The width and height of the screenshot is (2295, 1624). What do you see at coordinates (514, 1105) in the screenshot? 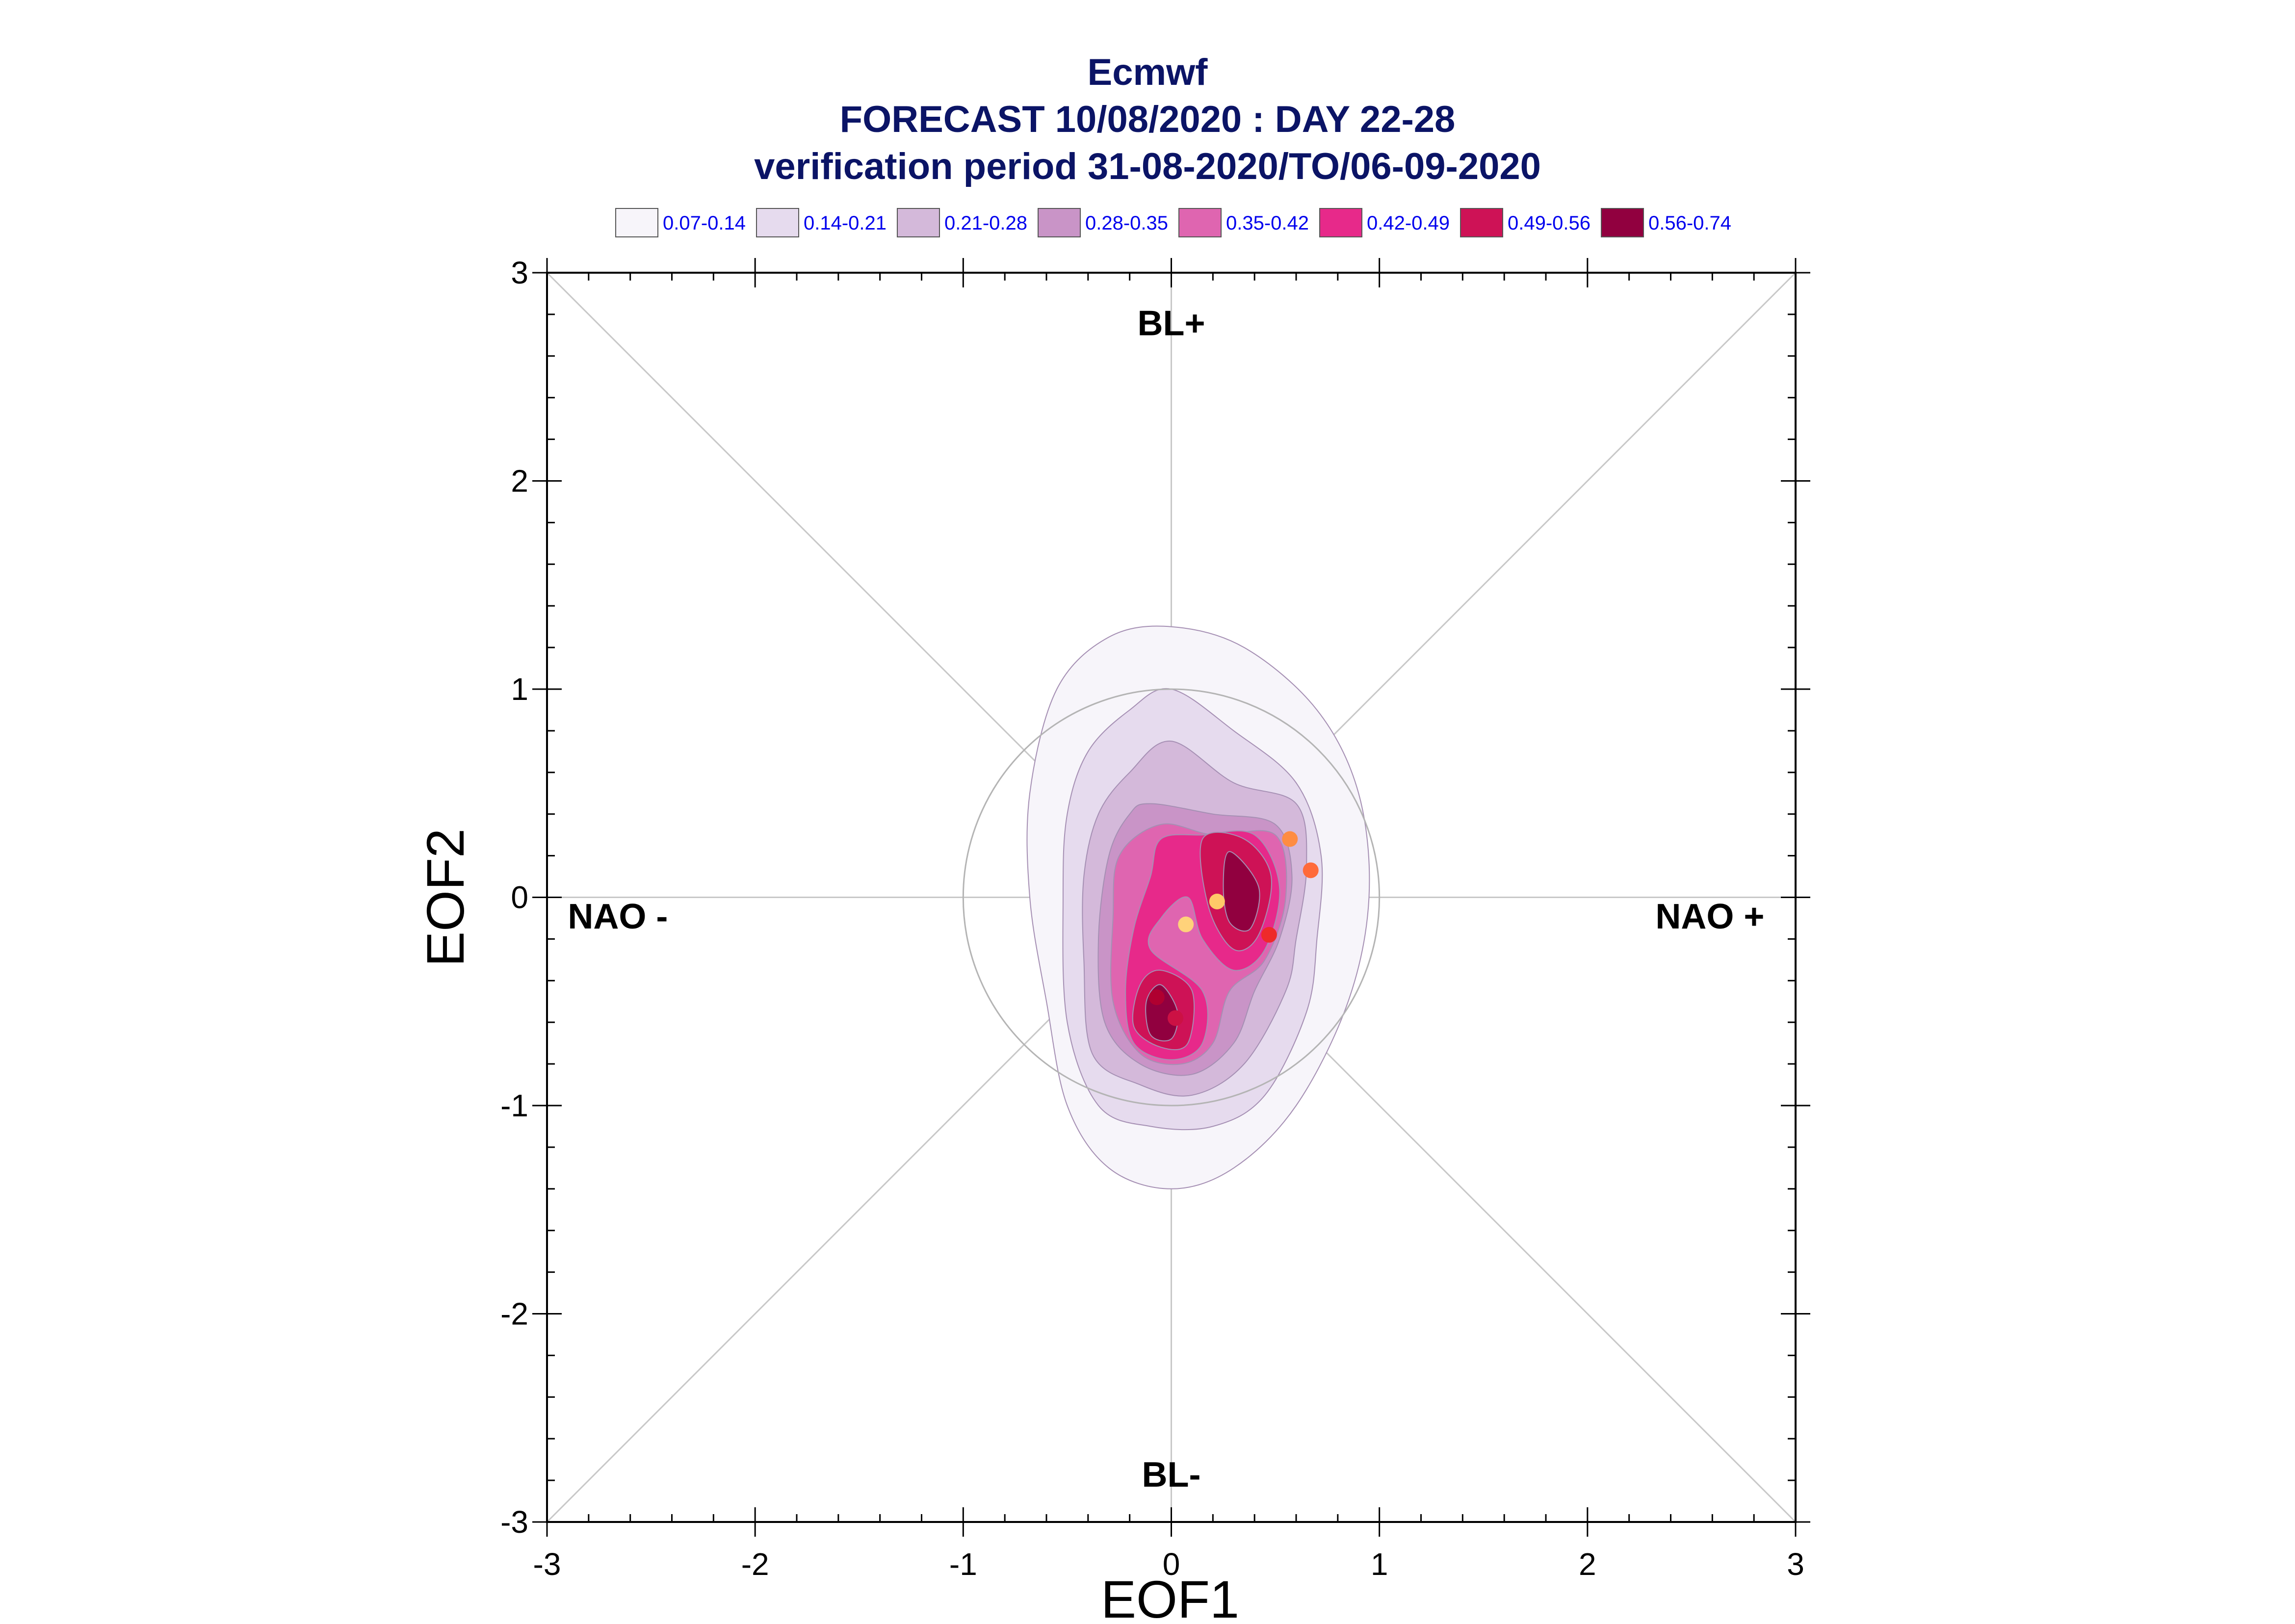
I see `y-tick-label: -1` at bounding box center [514, 1105].